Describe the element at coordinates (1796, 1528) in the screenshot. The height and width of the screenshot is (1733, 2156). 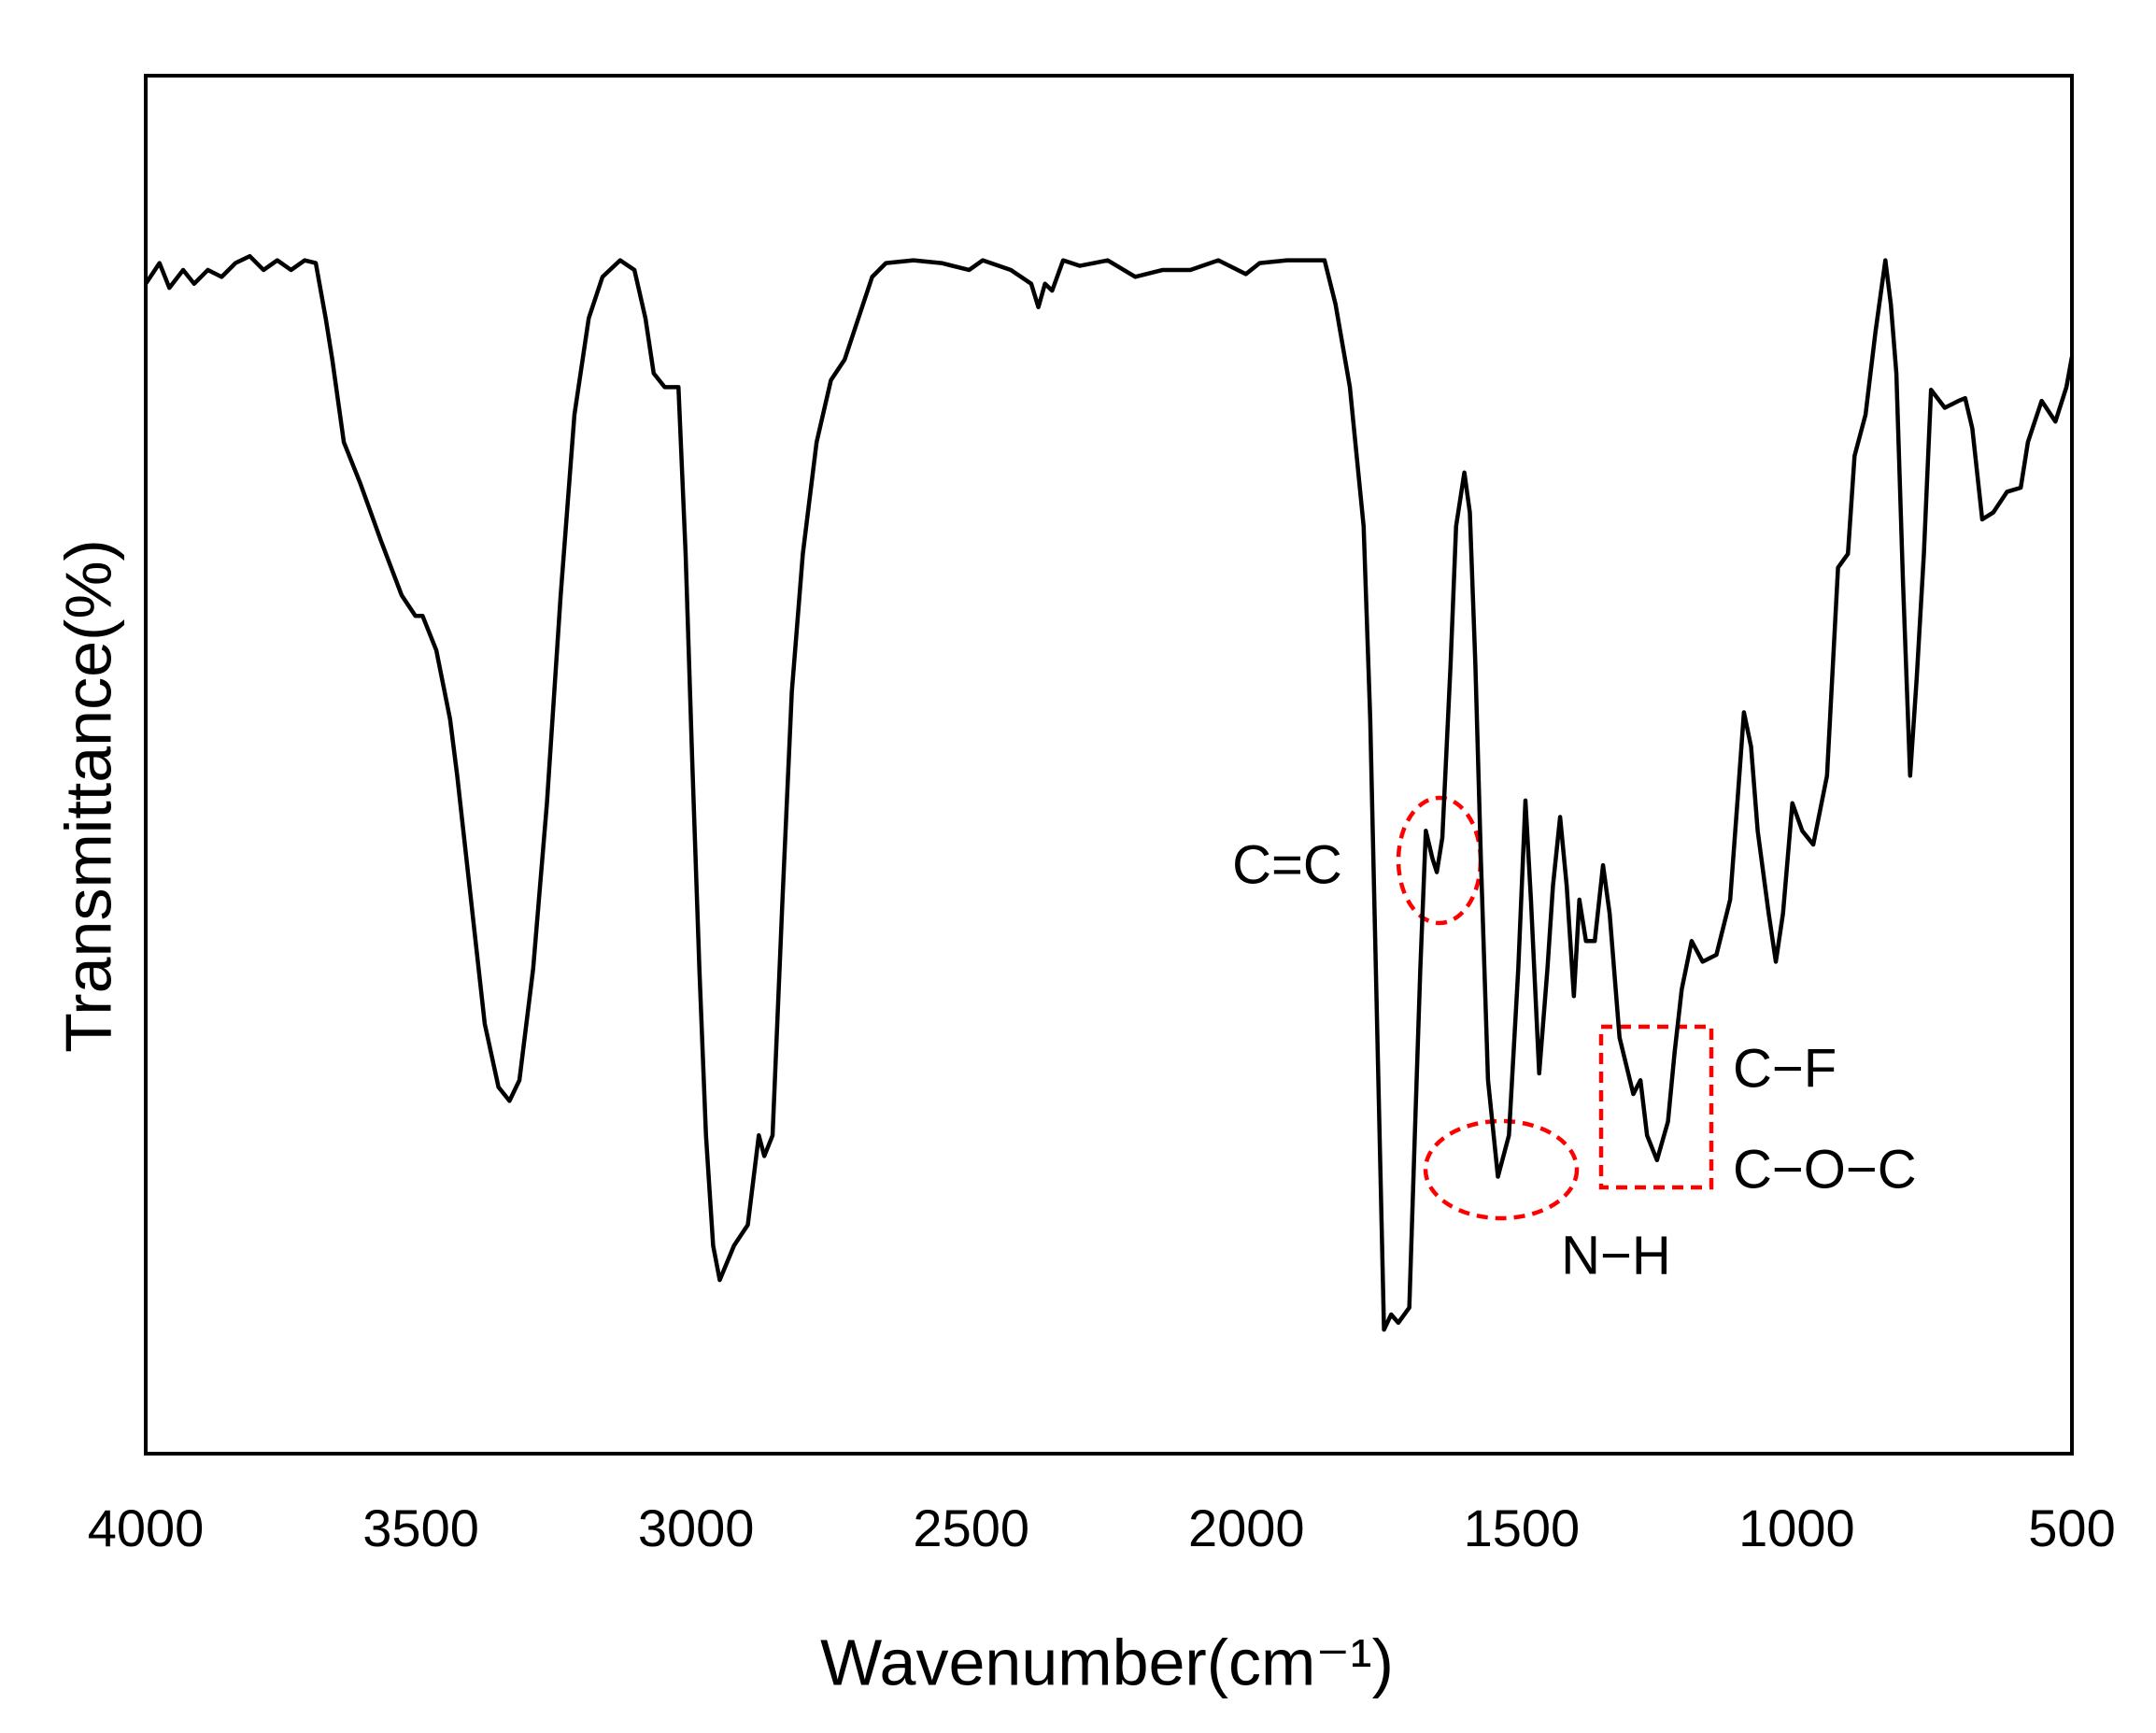
I see `x-tick-label: 1000` at that location.